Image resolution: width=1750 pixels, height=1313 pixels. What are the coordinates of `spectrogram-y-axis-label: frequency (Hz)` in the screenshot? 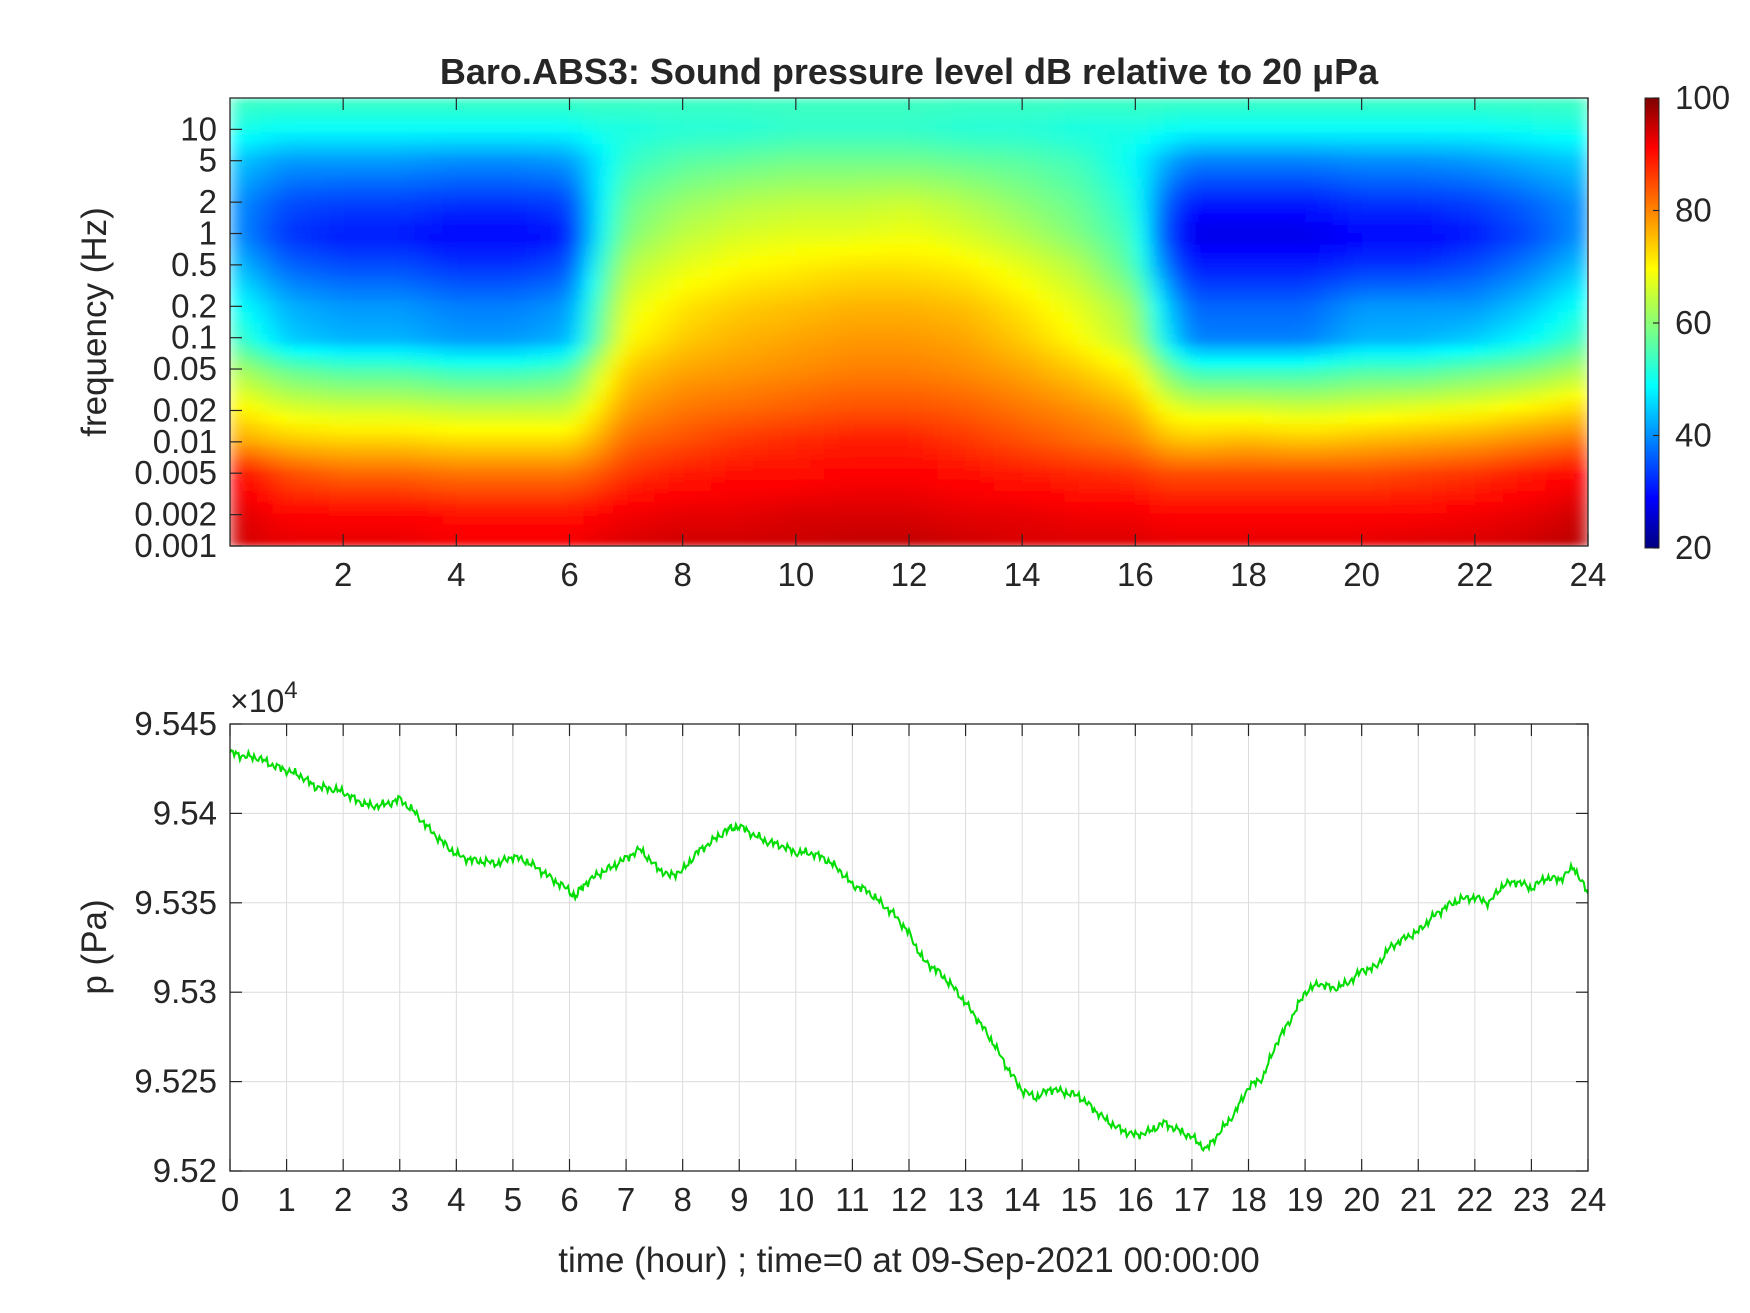 It's located at (94, 322).